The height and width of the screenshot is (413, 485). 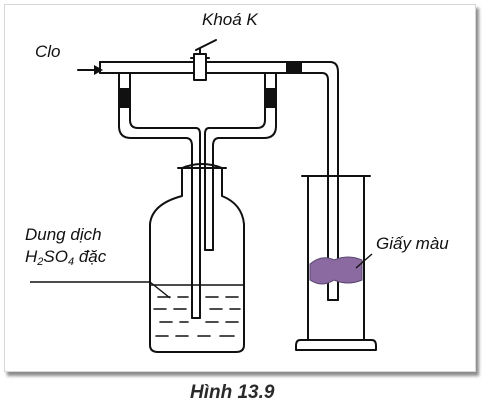 I want to click on wash-bottle, so click(x=197, y=258).